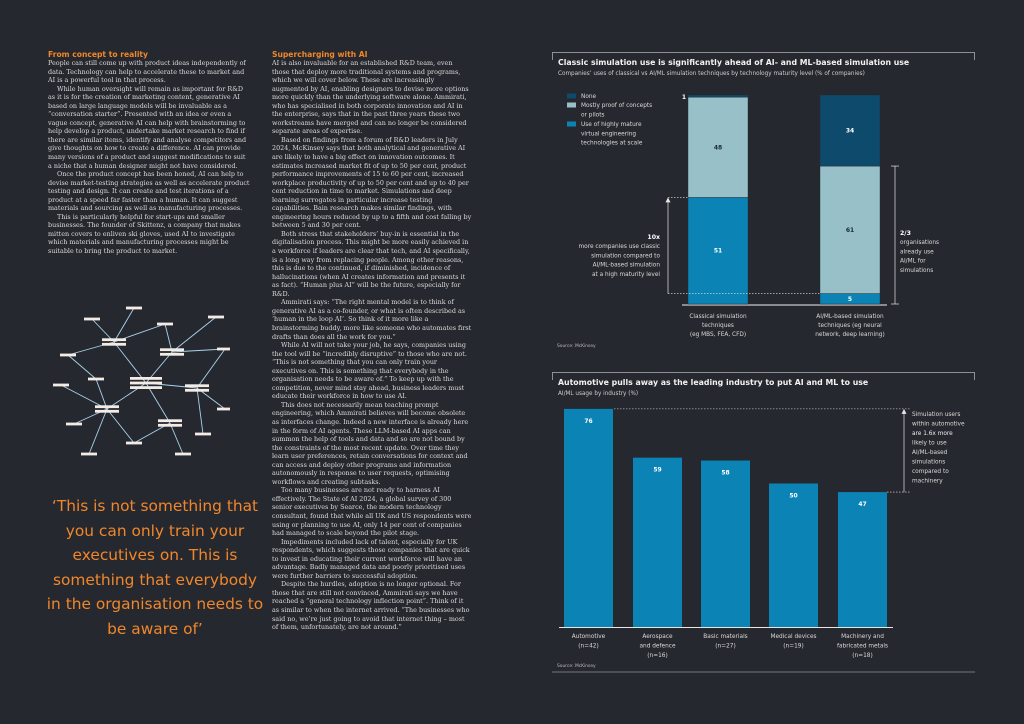 This screenshot has height=724, width=1024. Describe the element at coordinates (576, 346) in the screenshot. I see `chart-source: Source: McKinsey` at that location.